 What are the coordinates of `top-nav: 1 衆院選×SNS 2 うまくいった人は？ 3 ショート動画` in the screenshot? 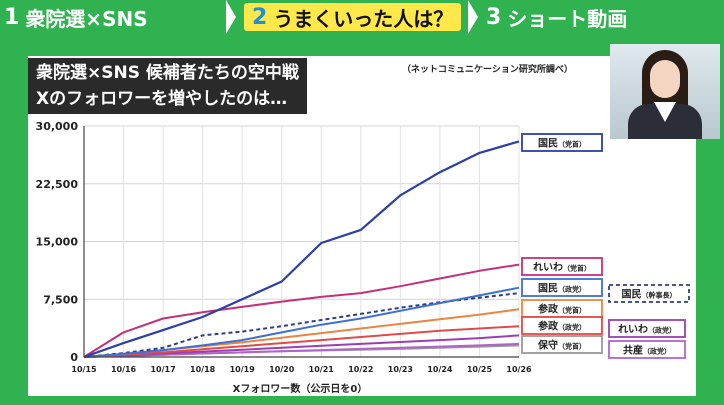 It's located at (362, 17).